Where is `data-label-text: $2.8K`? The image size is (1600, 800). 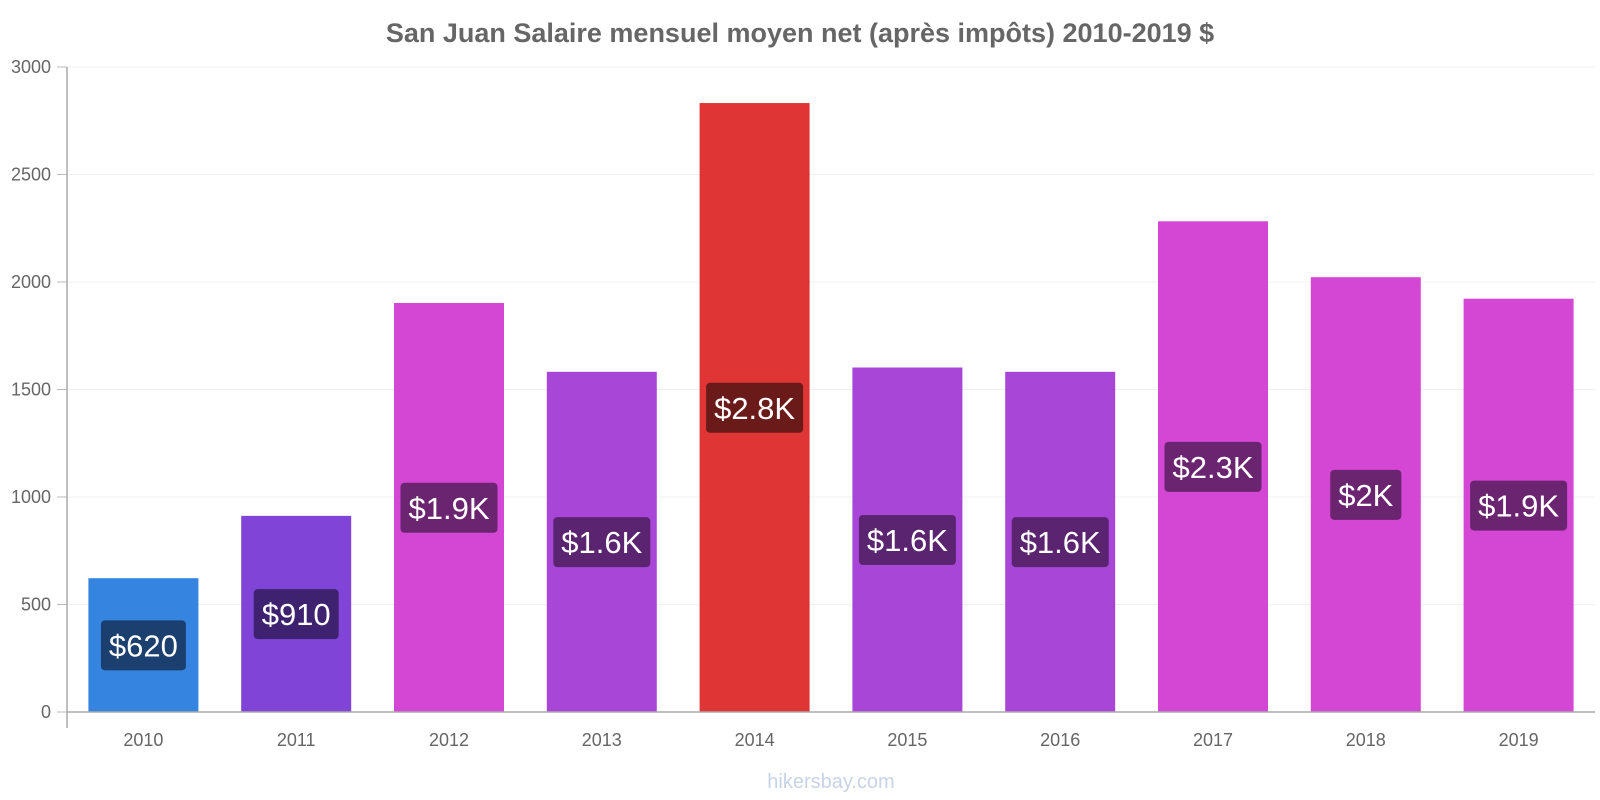
data-label-text: $2.8K is located at coordinates (754, 408).